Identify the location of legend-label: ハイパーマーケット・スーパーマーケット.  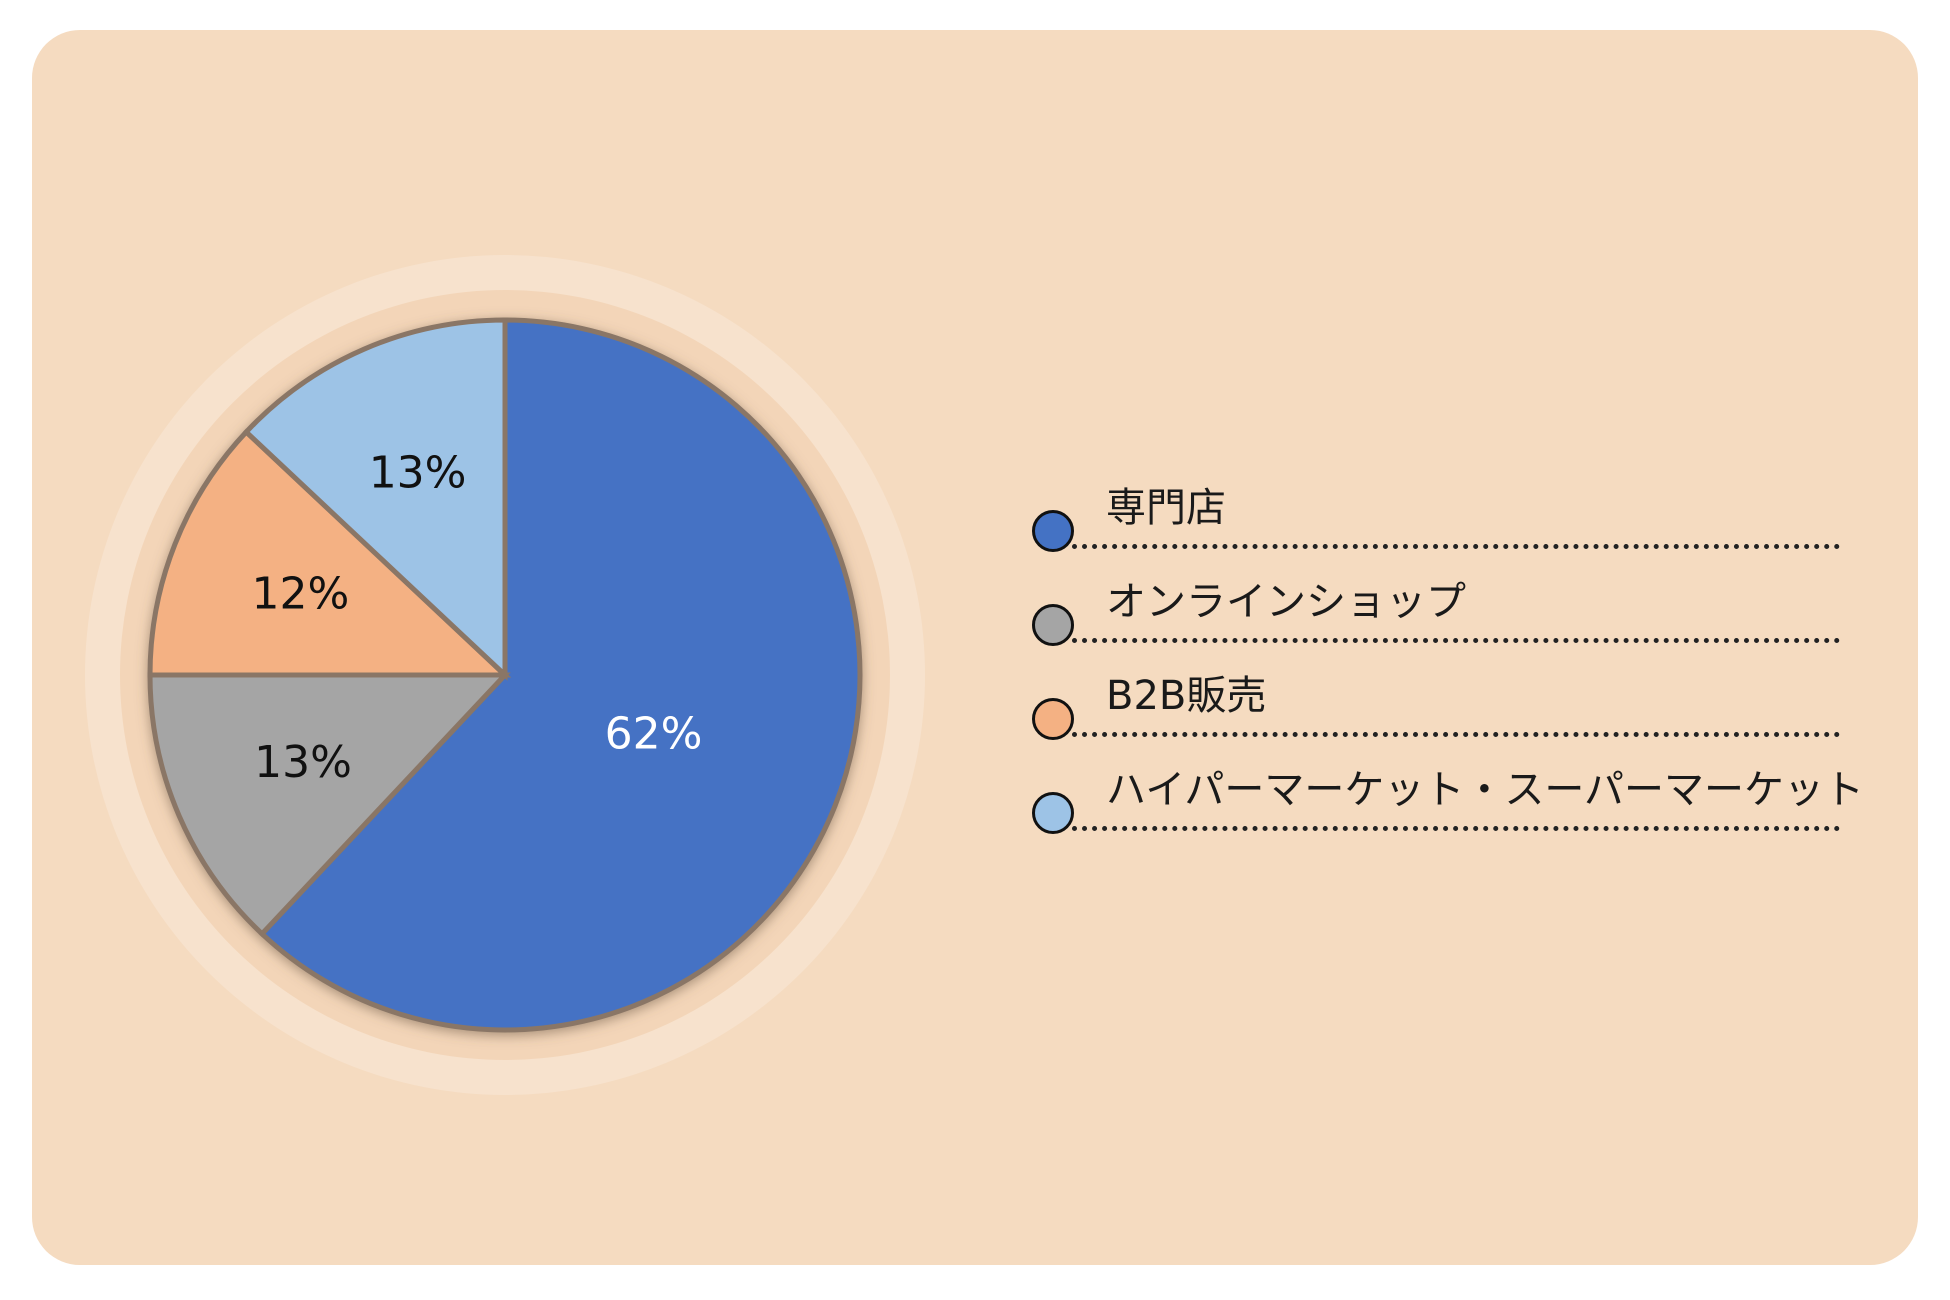
(1485, 790).